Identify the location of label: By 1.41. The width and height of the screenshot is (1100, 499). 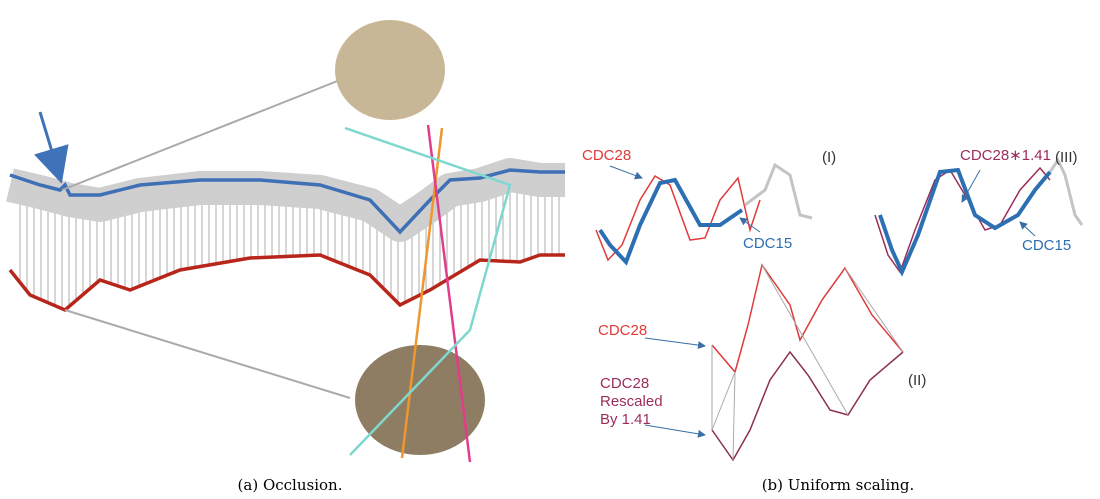
(625, 419).